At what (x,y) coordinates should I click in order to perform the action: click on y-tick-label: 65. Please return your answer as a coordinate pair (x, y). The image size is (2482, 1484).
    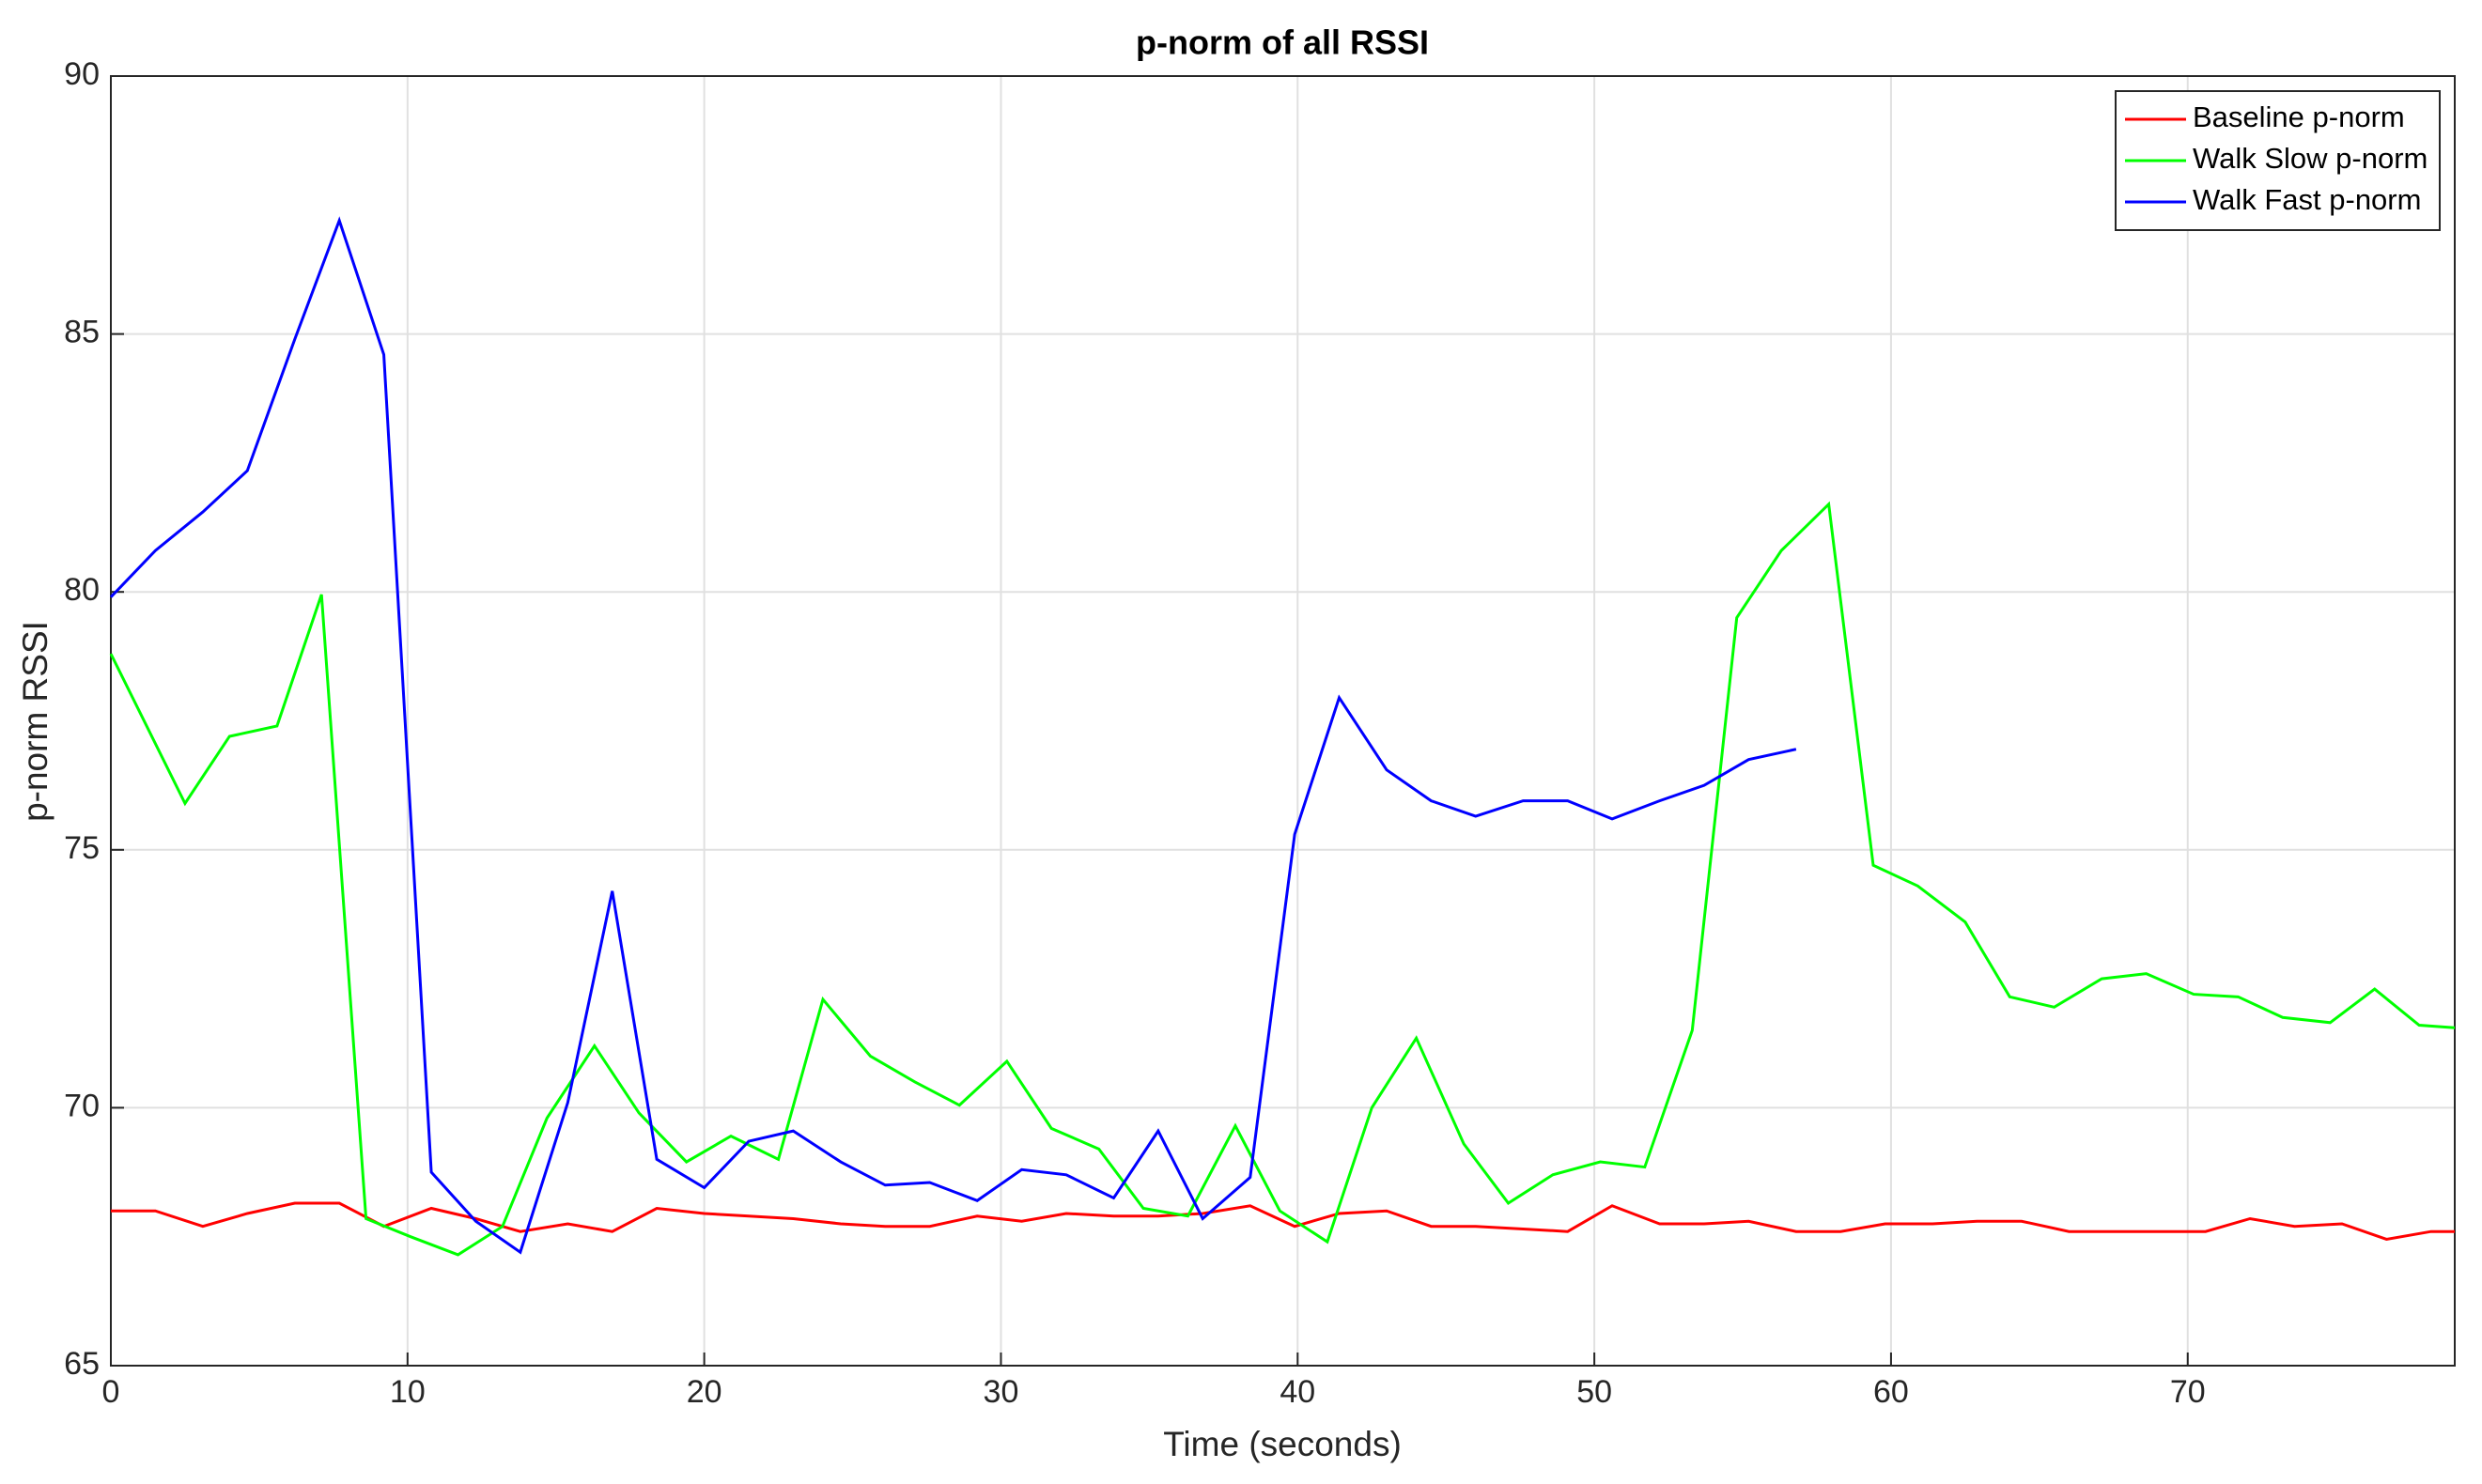
    Looking at the image, I should click on (82, 1364).